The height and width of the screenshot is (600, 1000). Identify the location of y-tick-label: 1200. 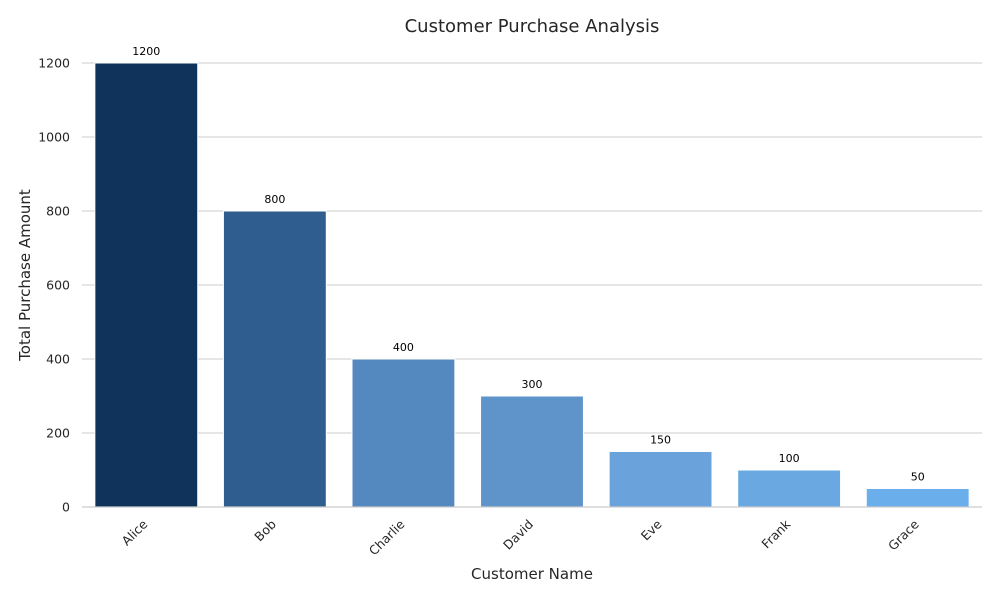
(54, 63).